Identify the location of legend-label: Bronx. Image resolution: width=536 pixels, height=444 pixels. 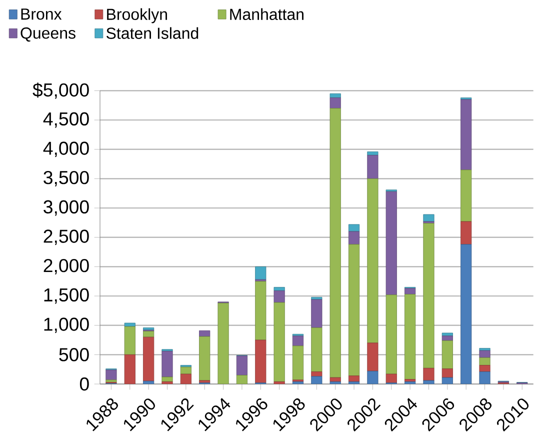
(41, 14).